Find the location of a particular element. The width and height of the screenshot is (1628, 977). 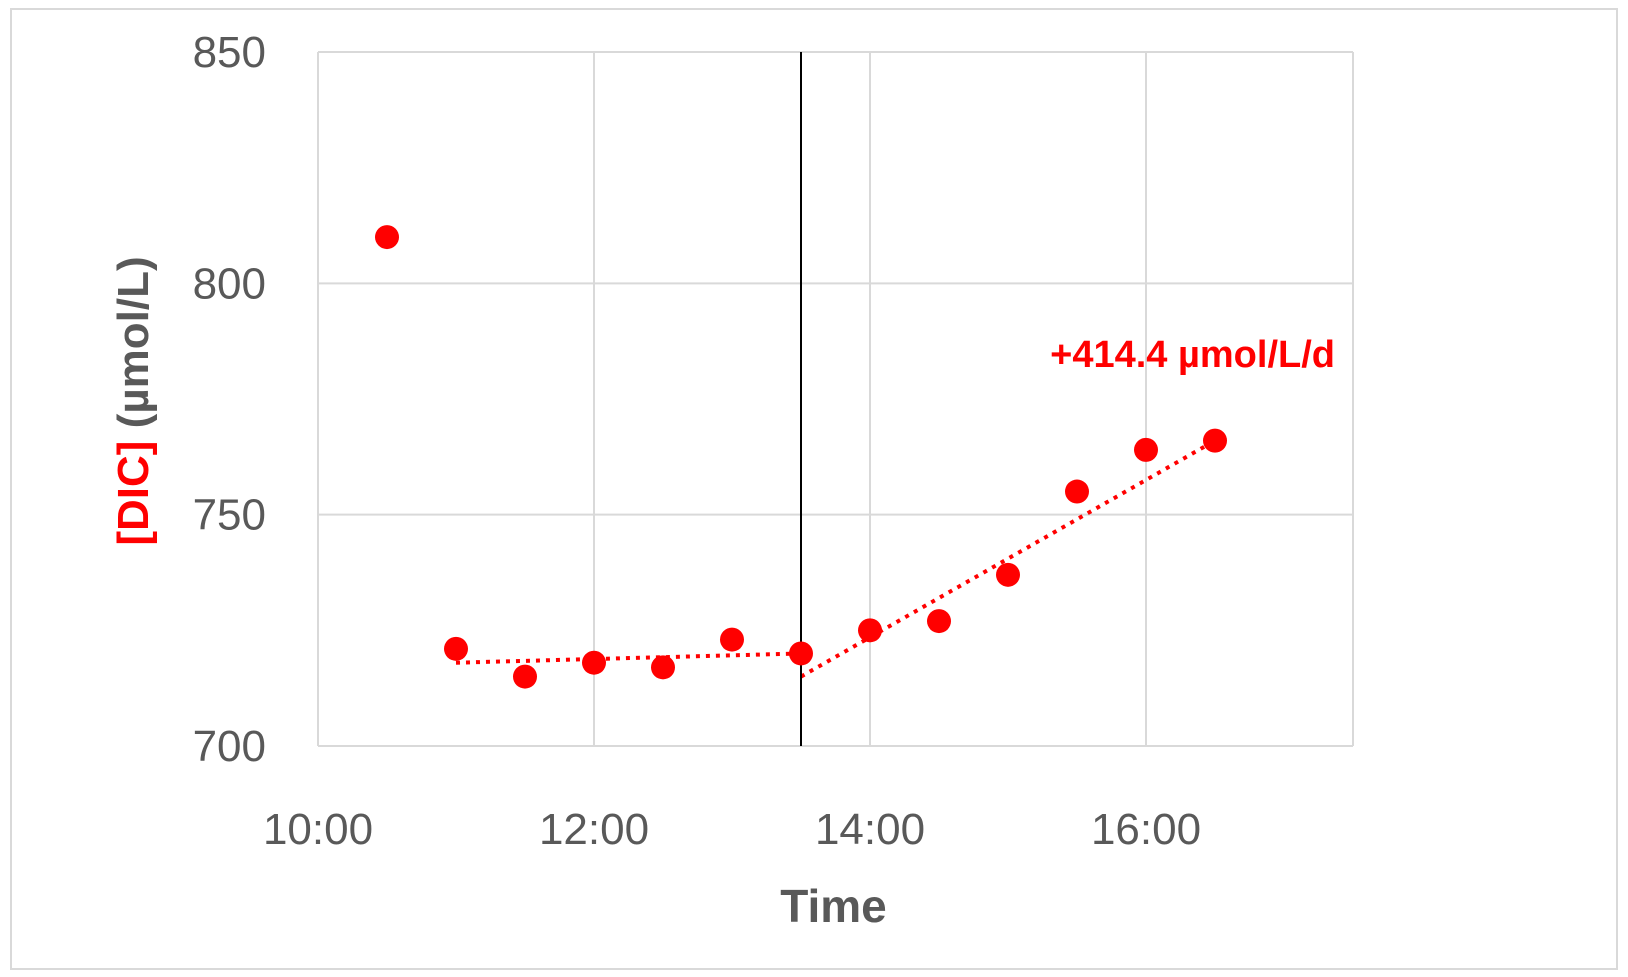

trendline-layer is located at coordinates (835, 558).